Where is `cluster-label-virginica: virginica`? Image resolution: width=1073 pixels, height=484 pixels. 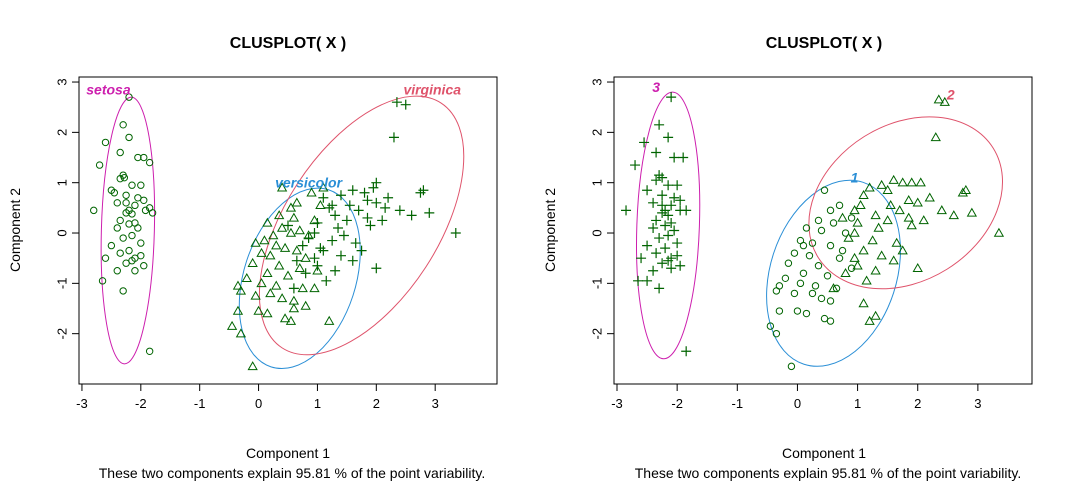
cluster-label-virginica: virginica is located at coordinates (432, 90).